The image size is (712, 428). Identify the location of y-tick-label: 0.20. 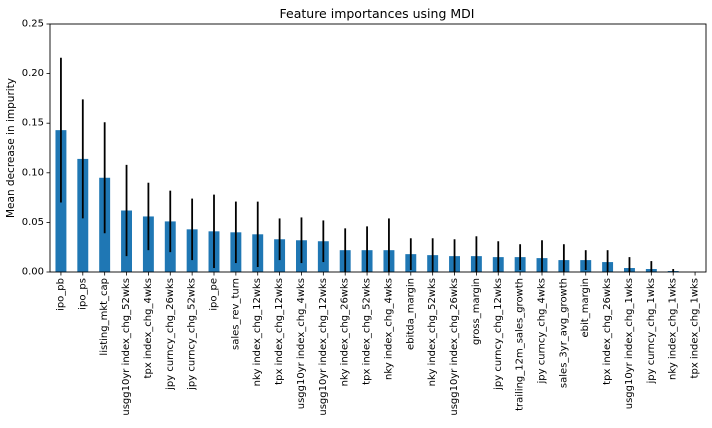
(33, 73).